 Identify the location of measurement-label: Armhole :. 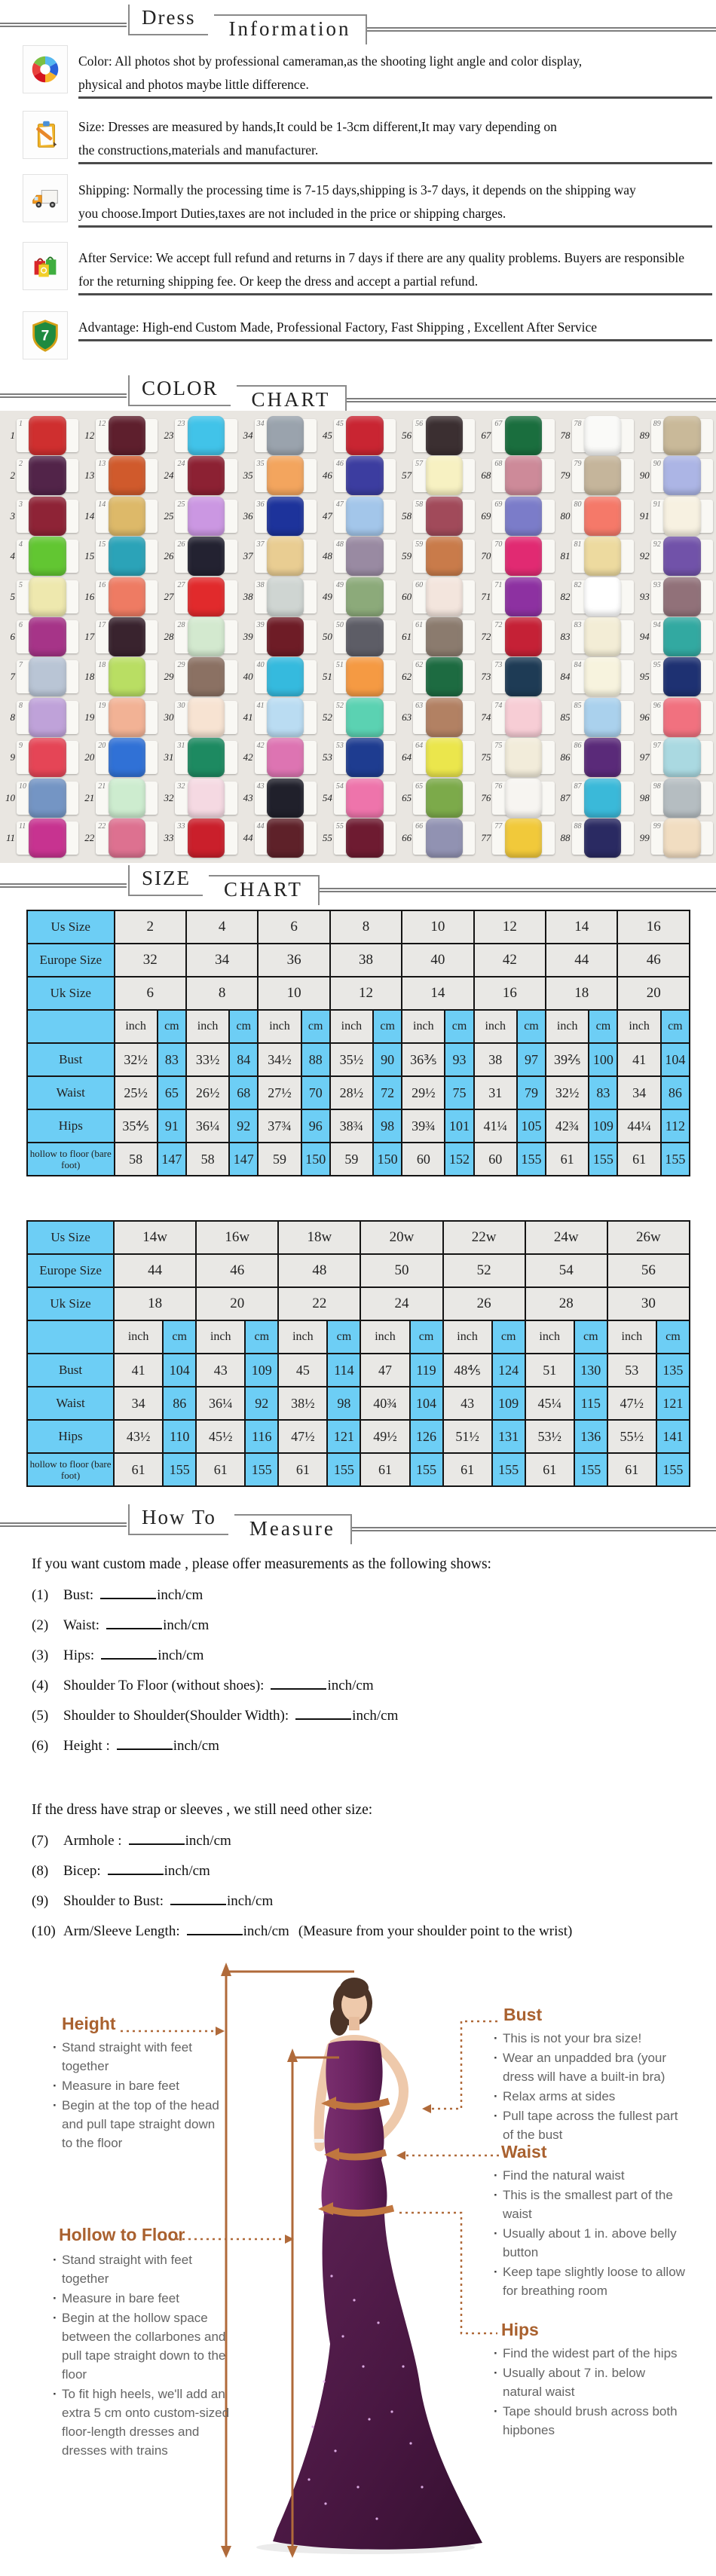
(92, 1841).